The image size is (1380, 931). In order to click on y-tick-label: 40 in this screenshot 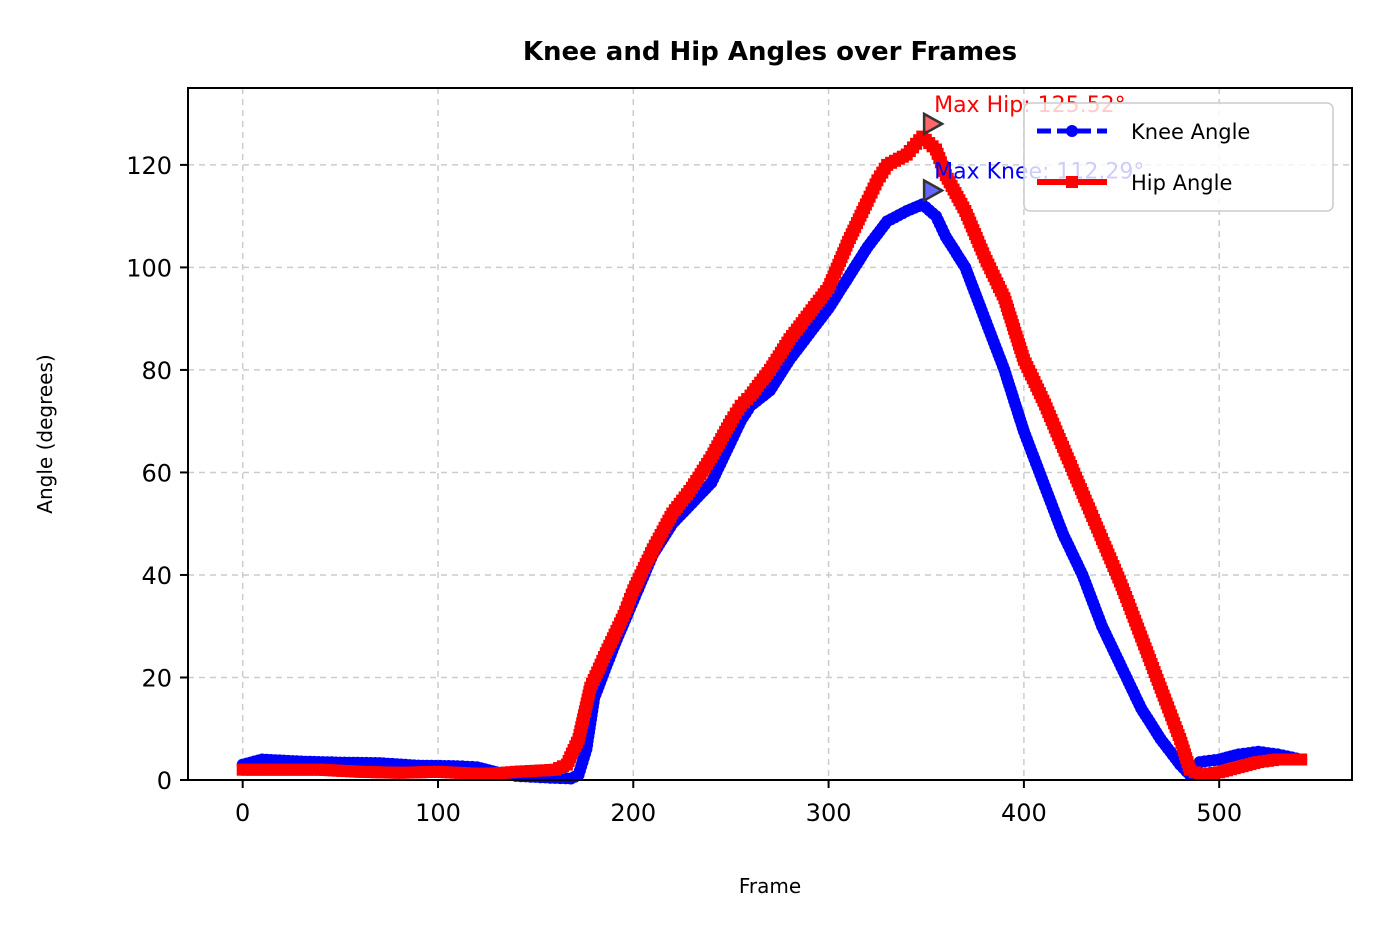, I will do `click(156, 576)`.